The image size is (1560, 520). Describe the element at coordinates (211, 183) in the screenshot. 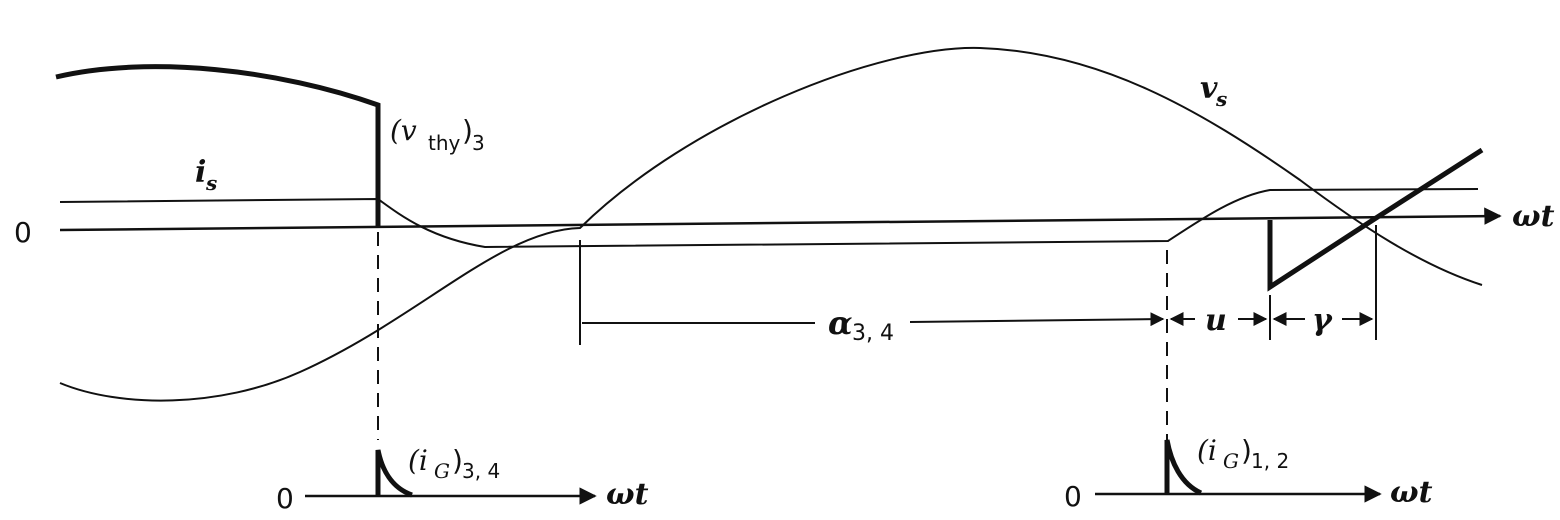

I see `is-subscript: s` at that location.